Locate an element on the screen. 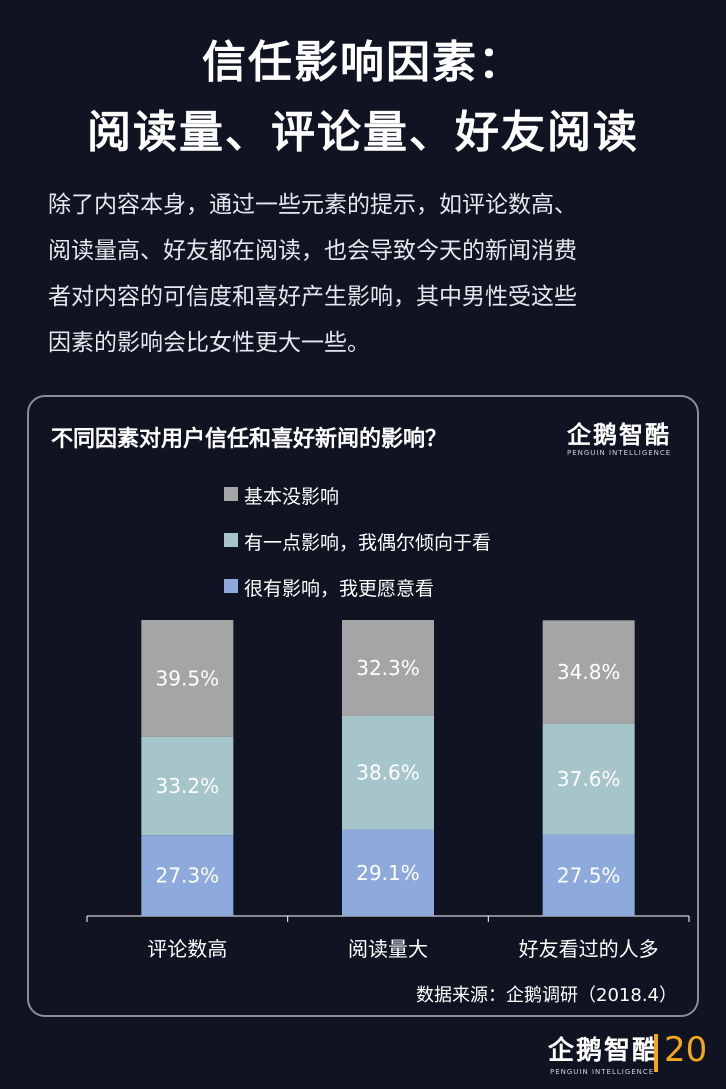  data-label: 38.6% is located at coordinates (388, 773).